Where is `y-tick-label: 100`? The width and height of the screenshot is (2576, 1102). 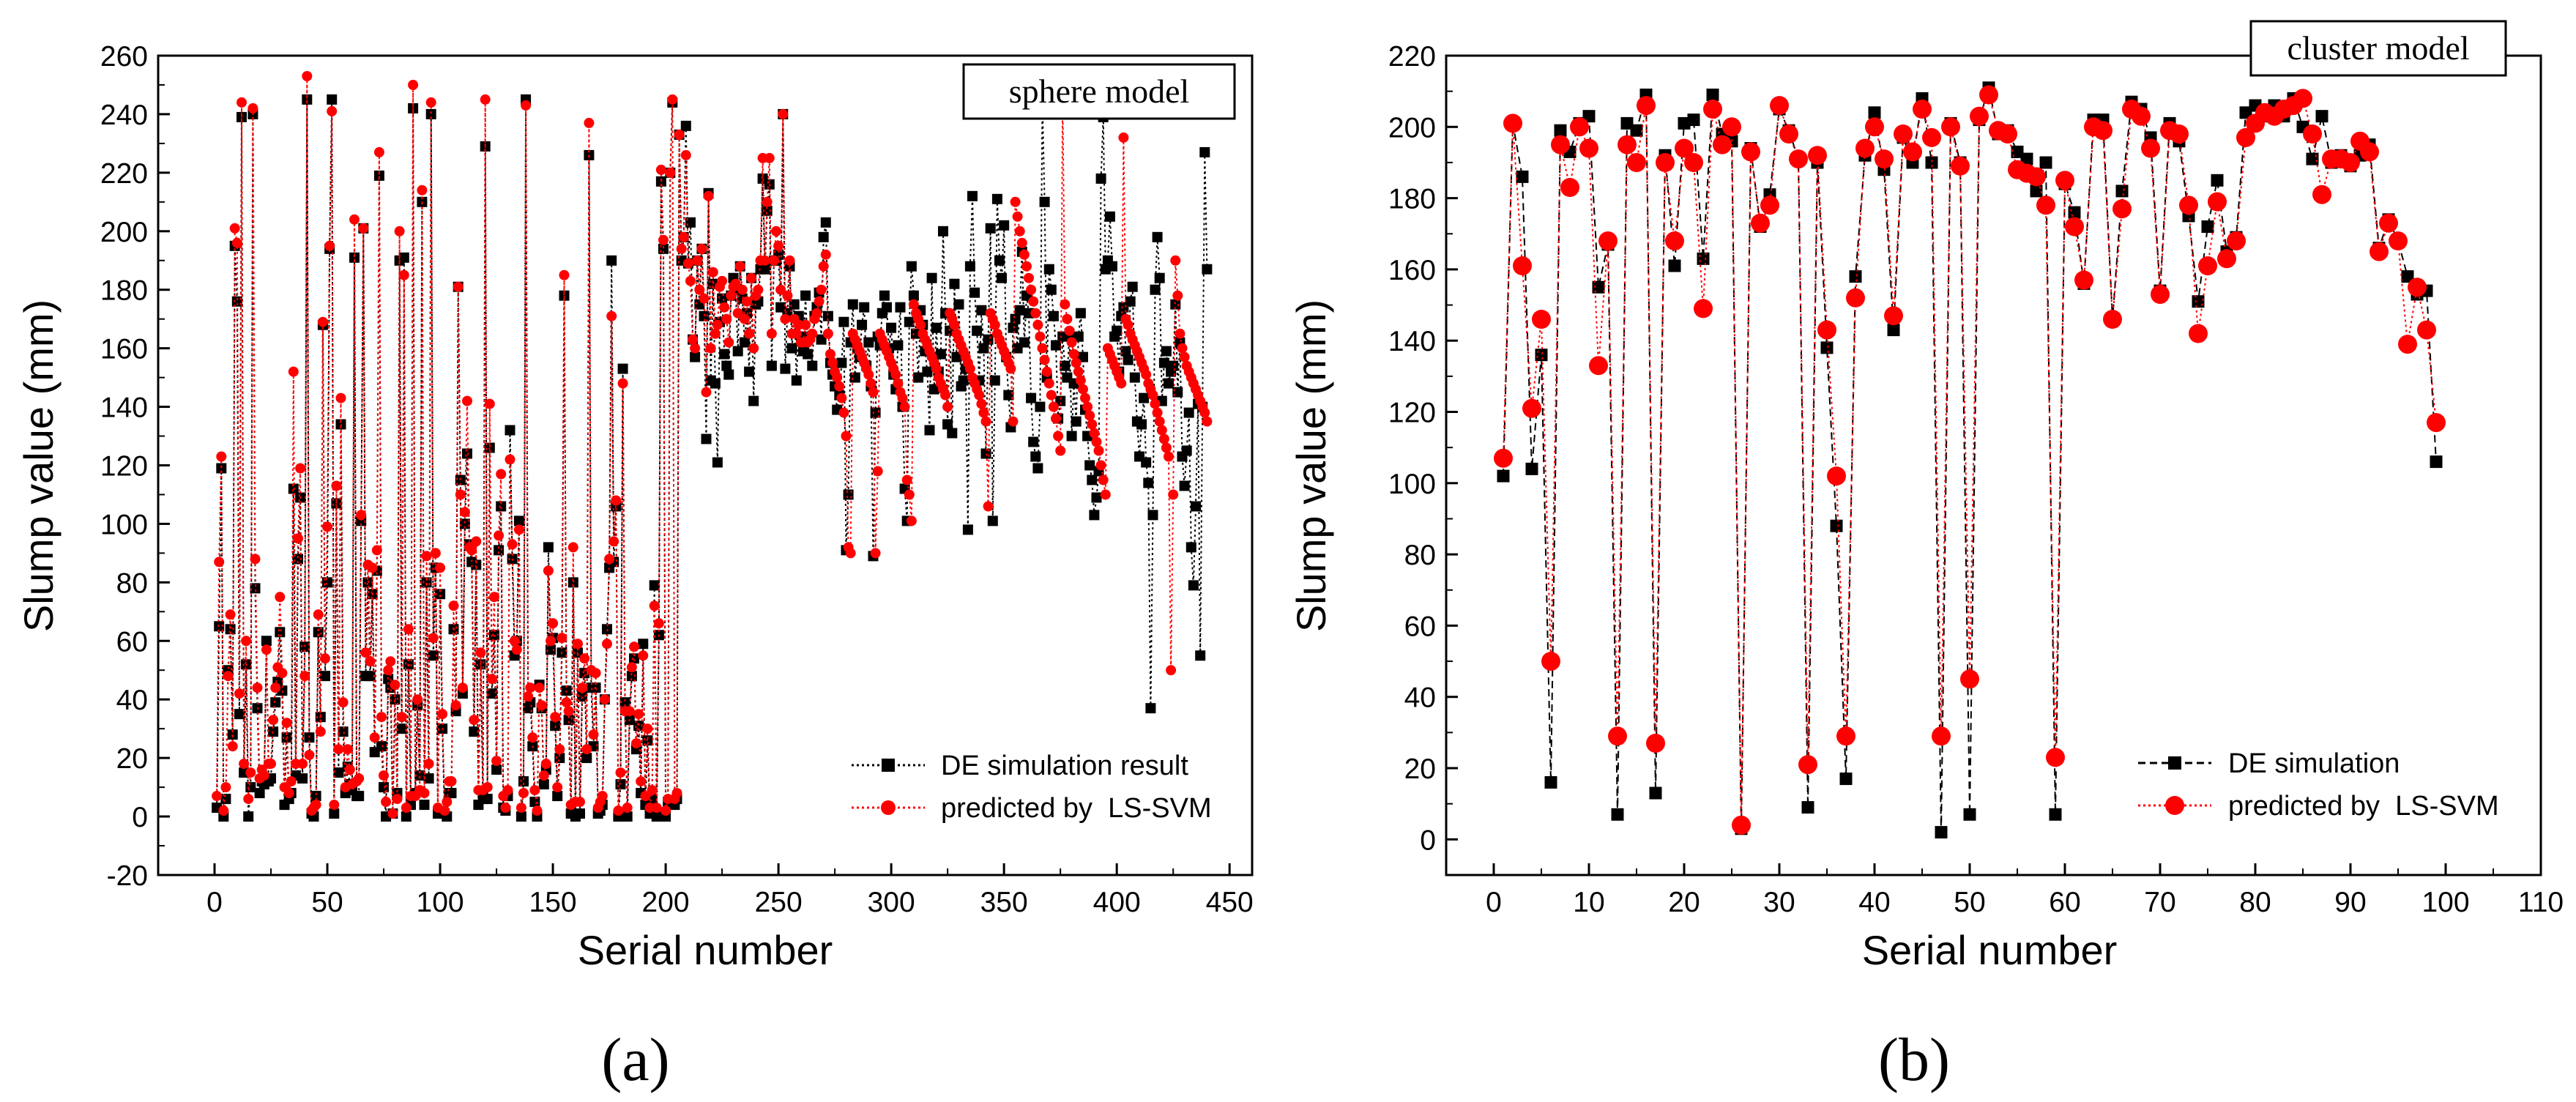 y-tick-label: 100 is located at coordinates (1412, 484).